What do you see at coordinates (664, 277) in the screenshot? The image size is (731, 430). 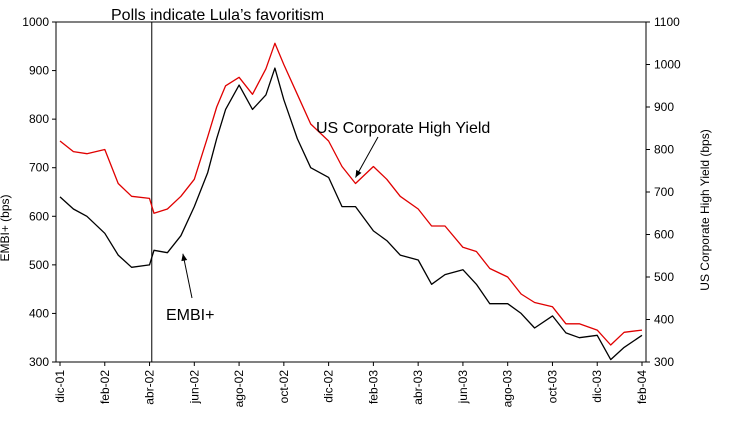 I see `right-tick-label: 500` at bounding box center [664, 277].